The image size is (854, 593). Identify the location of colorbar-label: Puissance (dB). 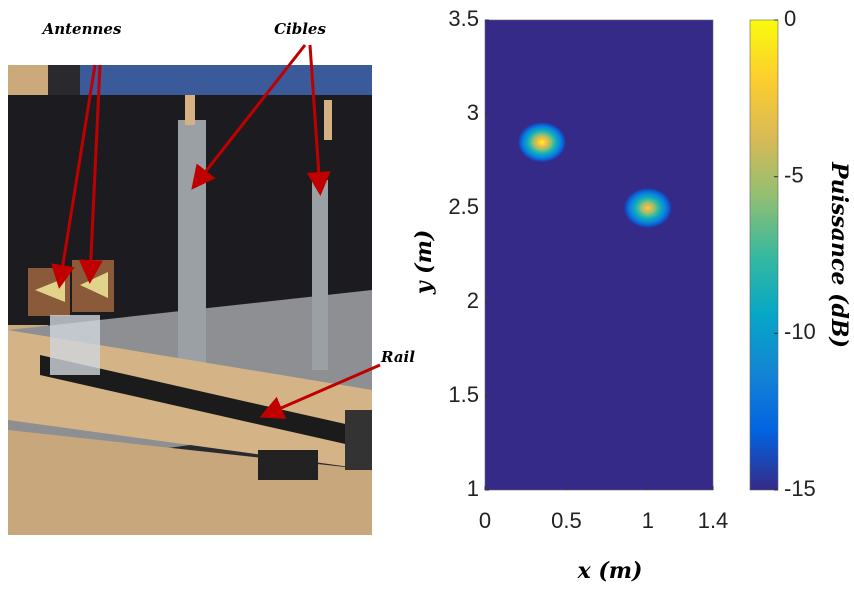
(839, 254).